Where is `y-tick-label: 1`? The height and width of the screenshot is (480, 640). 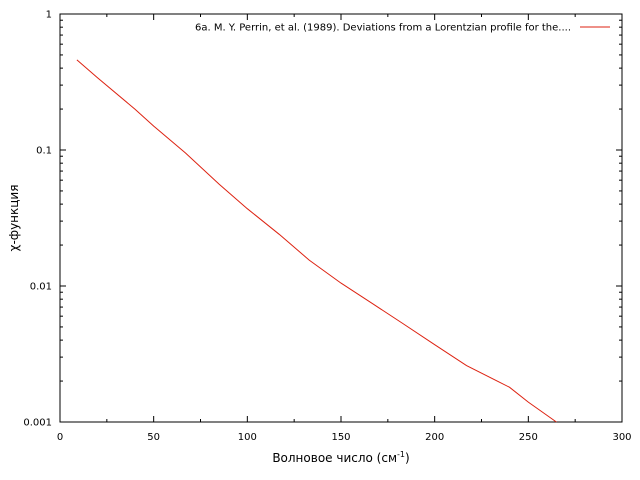 y-tick-label: 1 is located at coordinates (49, 15).